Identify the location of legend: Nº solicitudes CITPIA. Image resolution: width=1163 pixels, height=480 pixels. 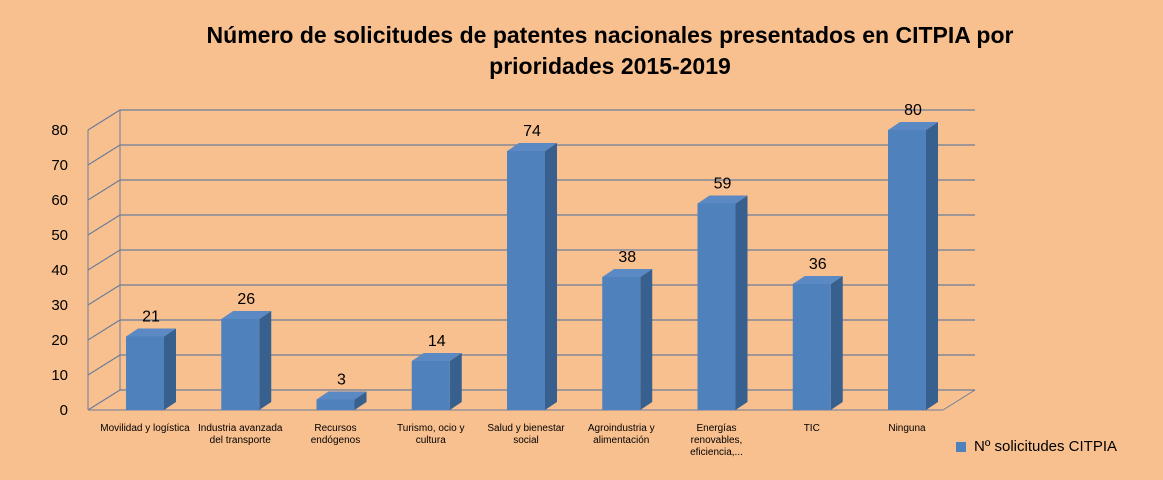
(1036, 446).